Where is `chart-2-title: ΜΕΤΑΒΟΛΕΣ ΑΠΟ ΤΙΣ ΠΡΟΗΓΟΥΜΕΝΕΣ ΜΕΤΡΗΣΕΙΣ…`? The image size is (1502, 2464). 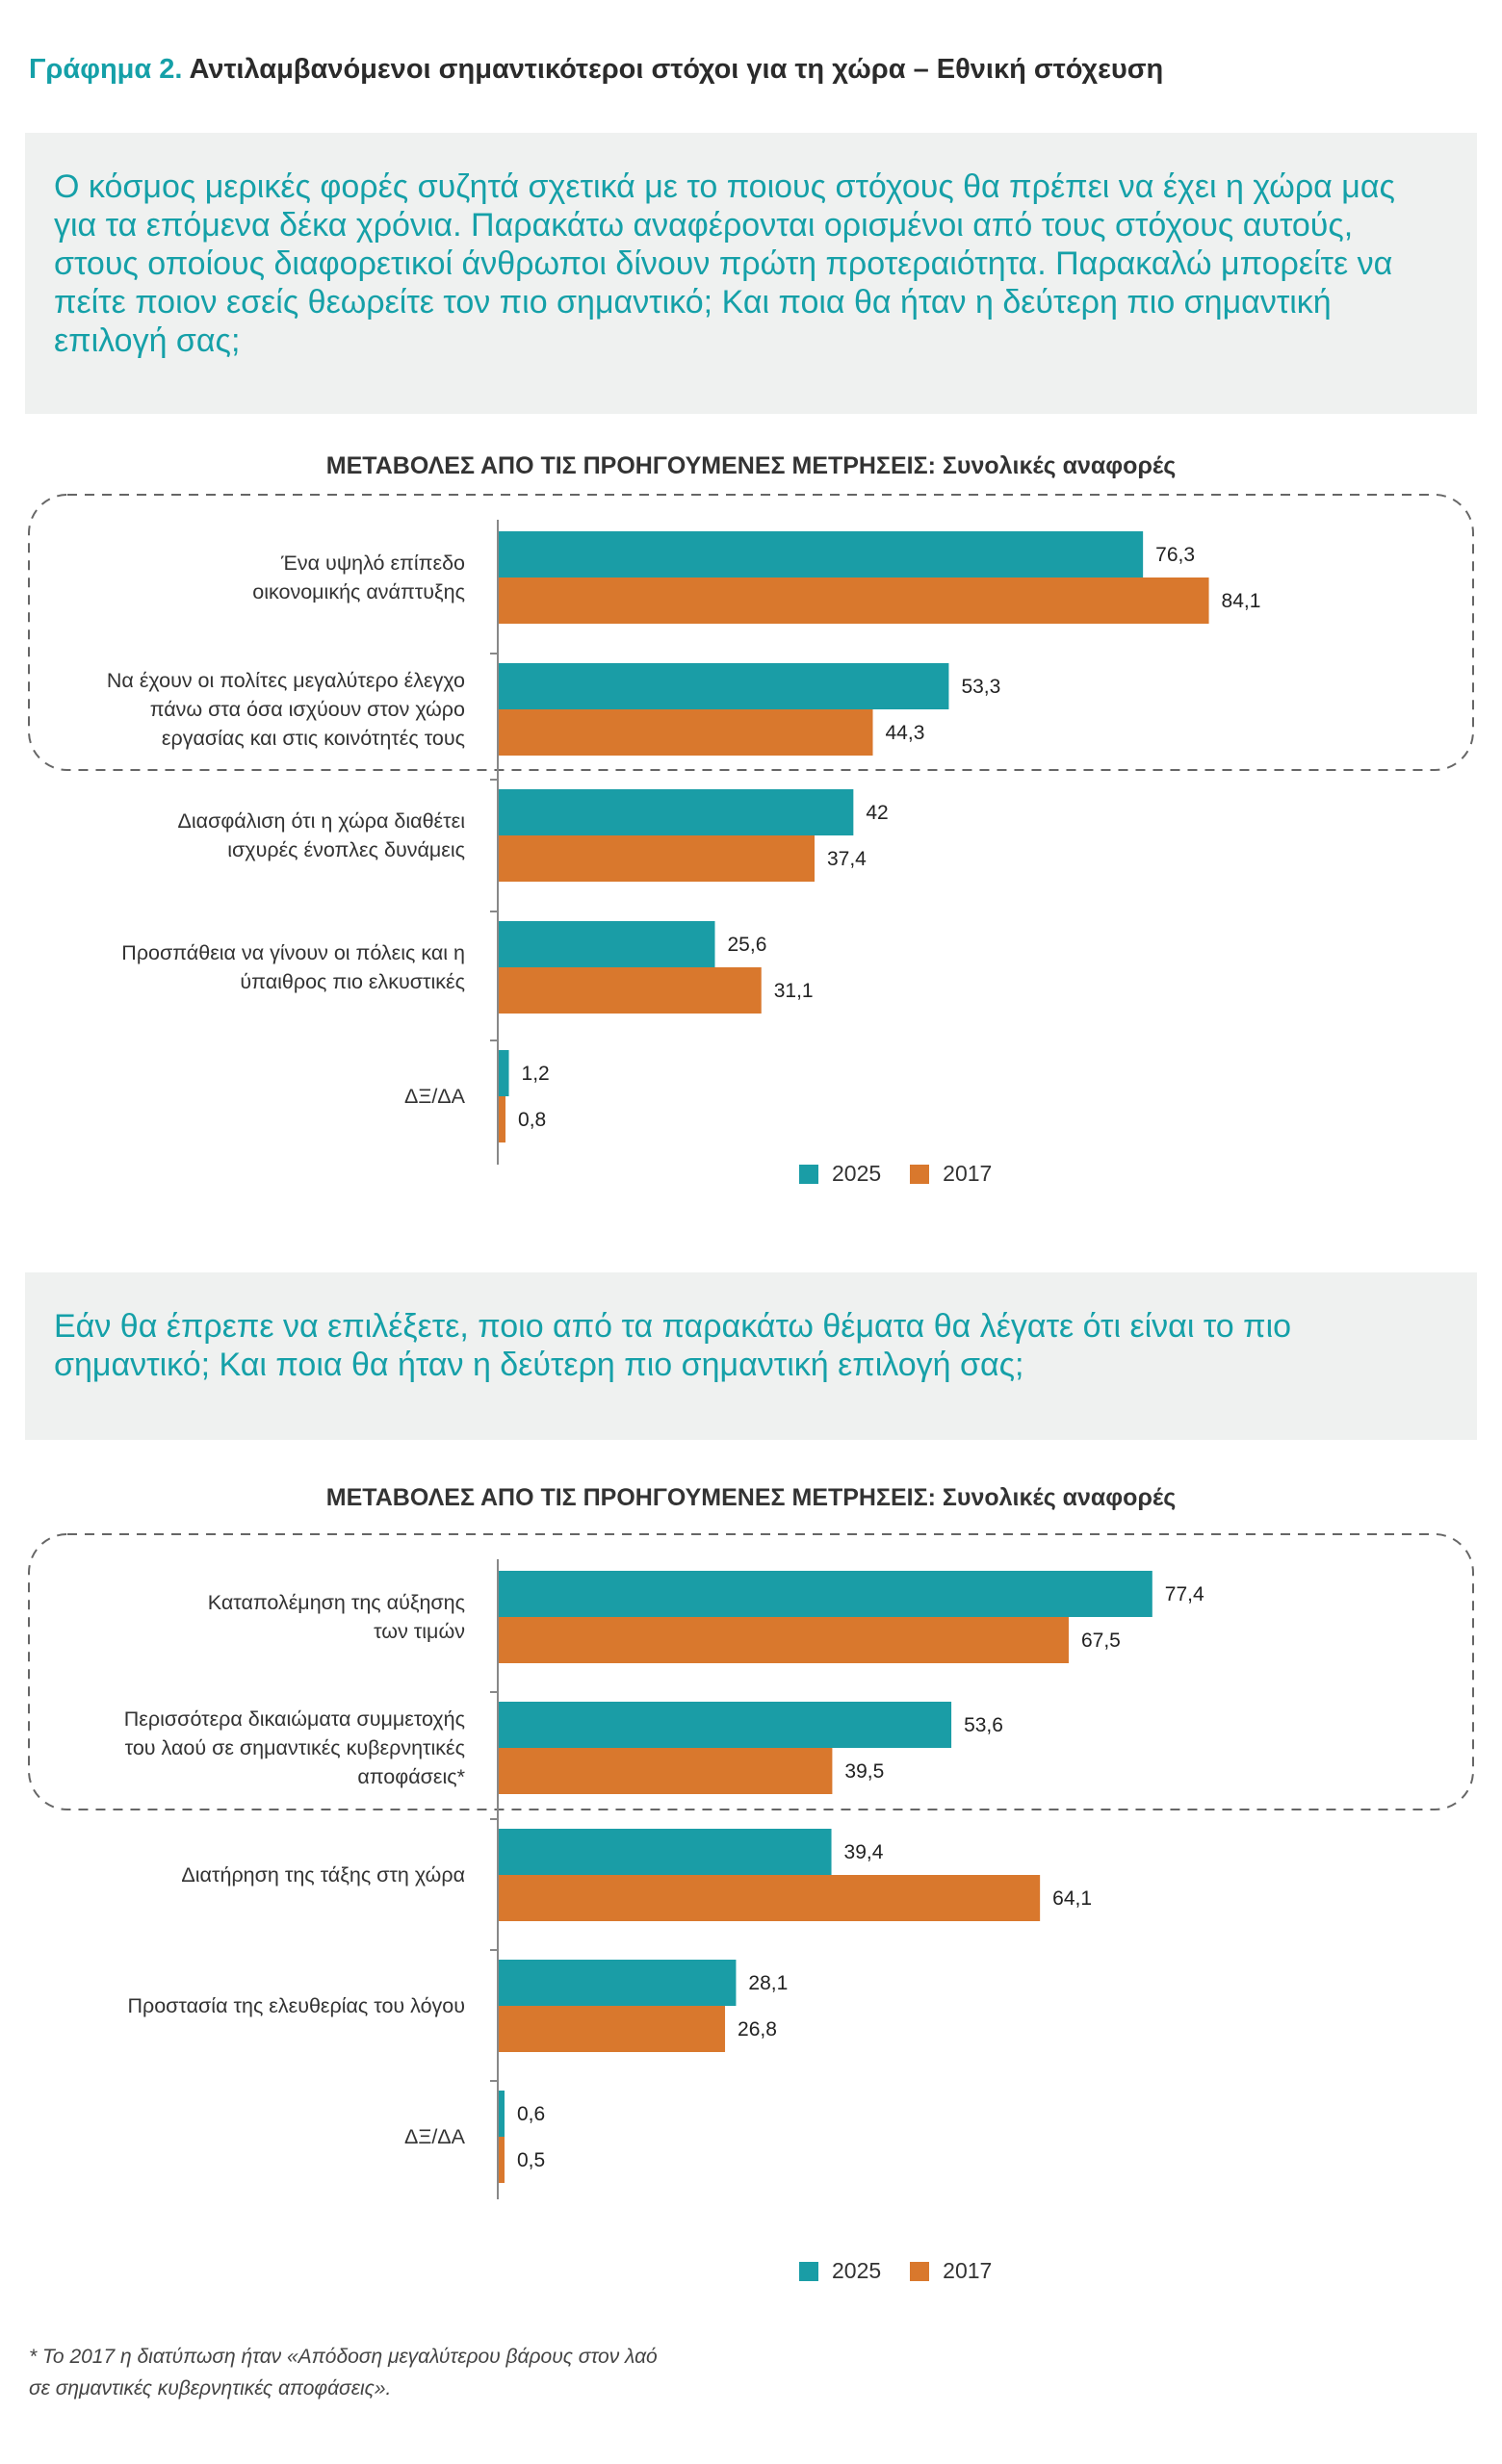 chart-2-title: ΜΕΤΑΒΟΛΕΣ ΑΠΟ ΤΙΣ ΠΡΟΗΓΟΥΜΕΝΕΣ ΜΕΤΡΗΣΕΙΣ… is located at coordinates (751, 1498).